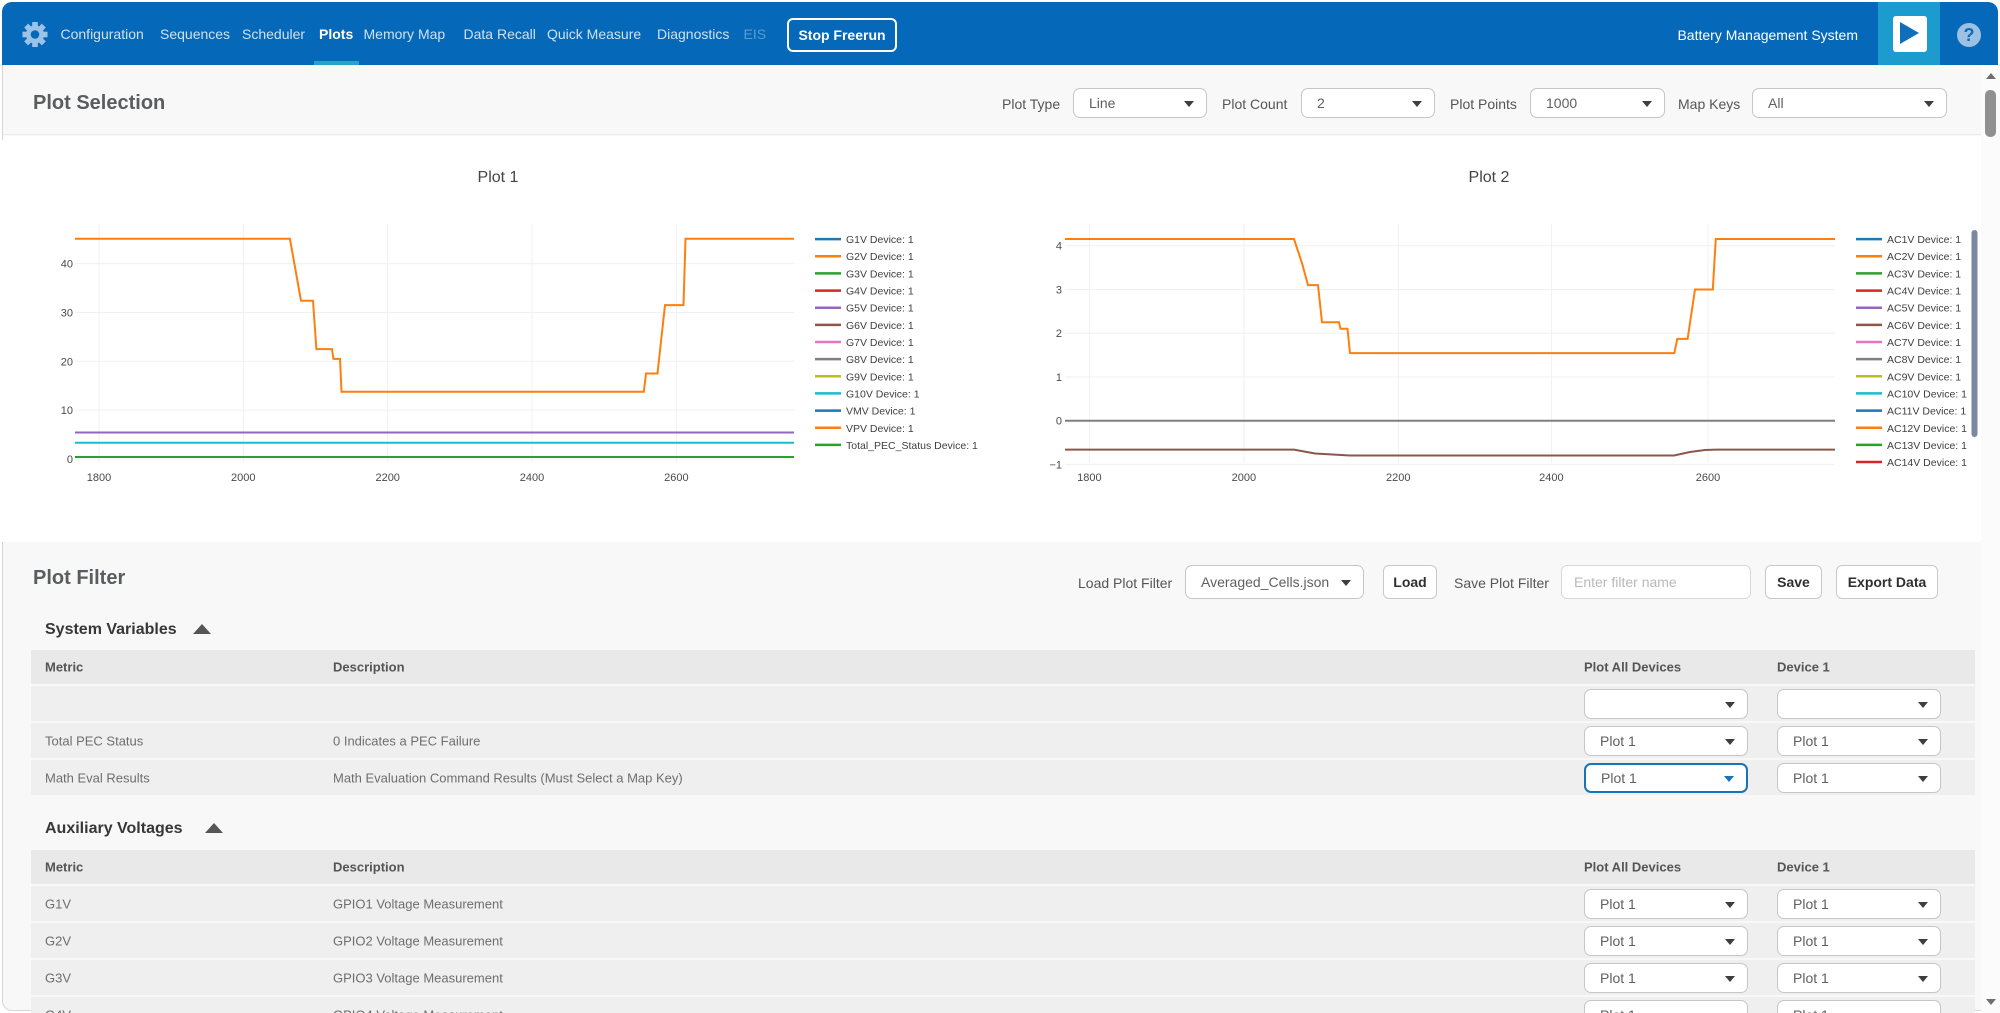 The image size is (2000, 1013). What do you see at coordinates (1924, 292) in the screenshot?
I see `svg-text: AC4V Device: 1` at bounding box center [1924, 292].